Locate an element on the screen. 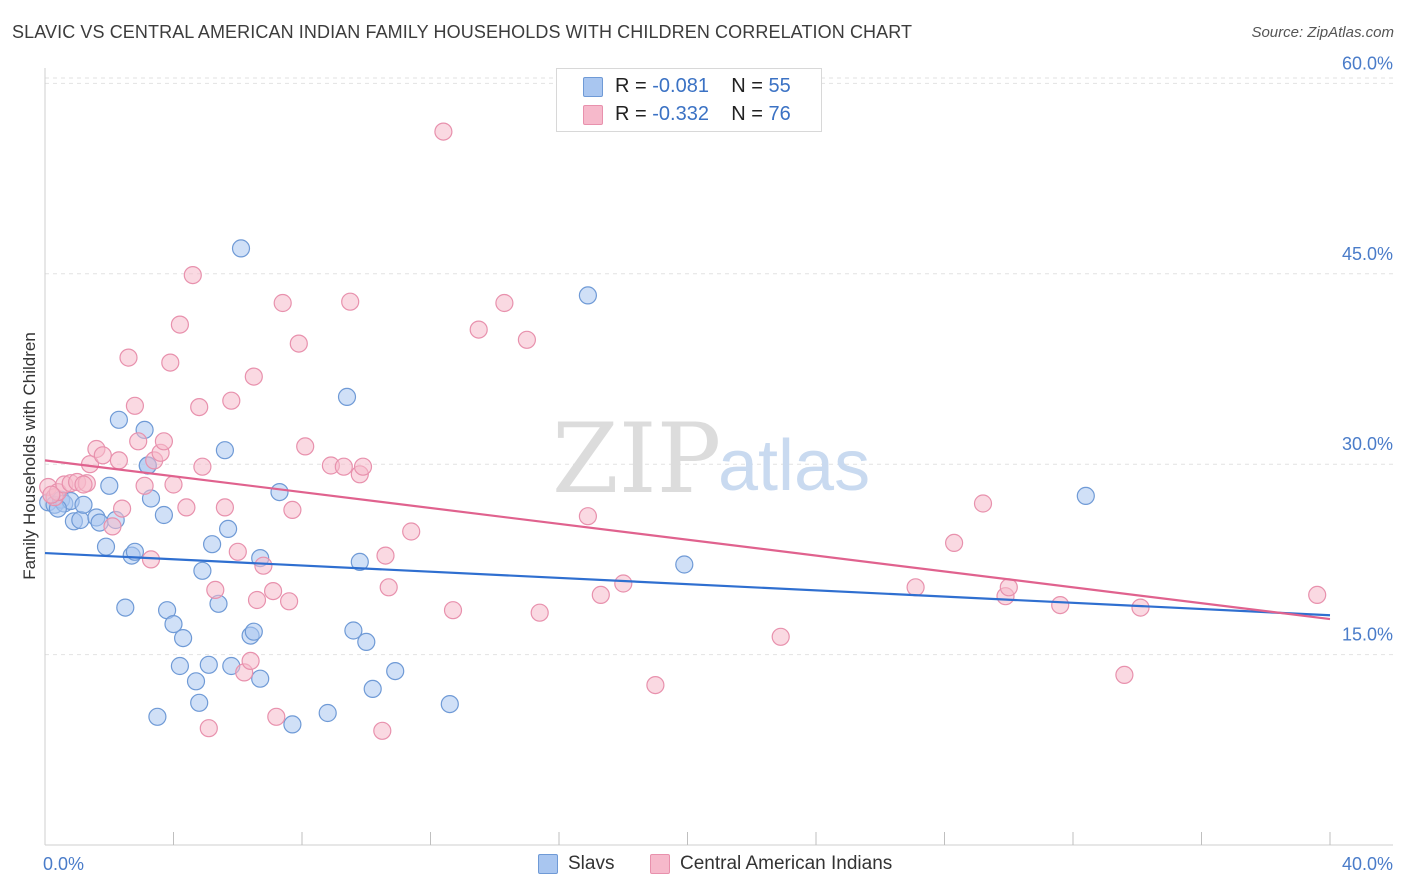  bottom-legend-swatch-slavs is located at coordinates (548, 864).